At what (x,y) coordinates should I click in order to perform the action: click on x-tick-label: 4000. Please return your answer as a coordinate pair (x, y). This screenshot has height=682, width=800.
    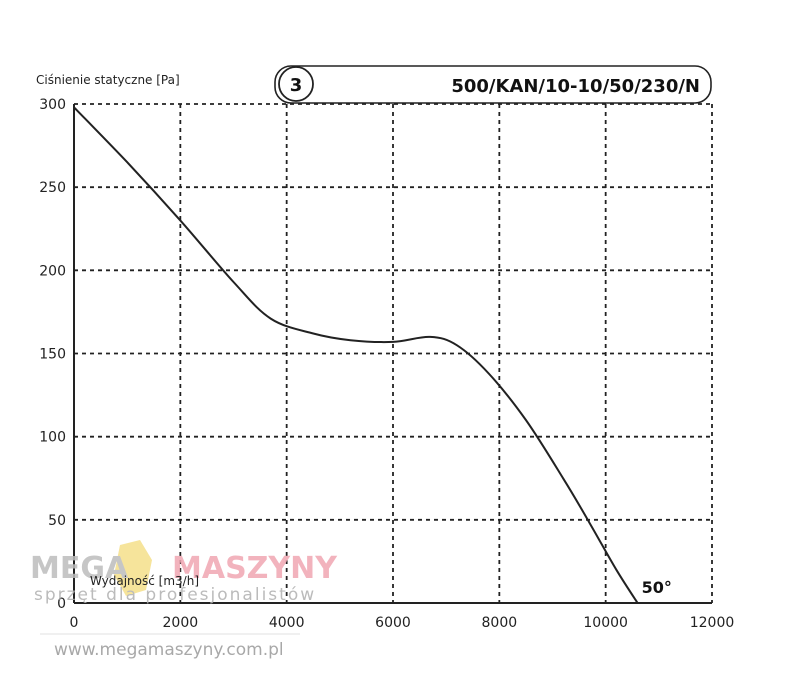
    Looking at the image, I should click on (287, 623).